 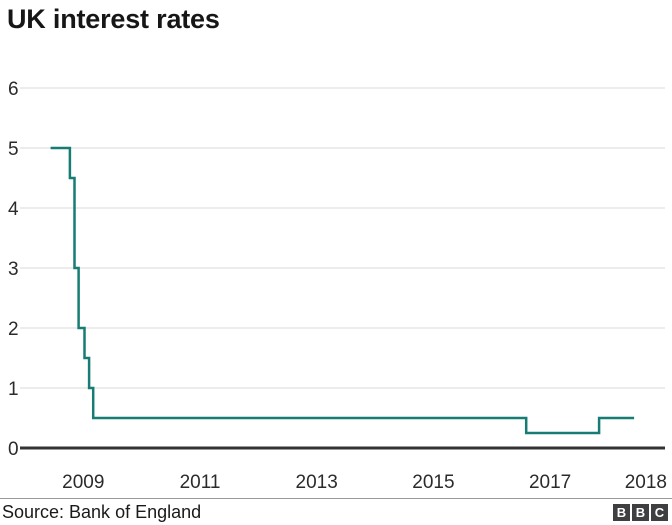 What do you see at coordinates (13, 209) in the screenshot?
I see `y-tick-label: 4` at bounding box center [13, 209].